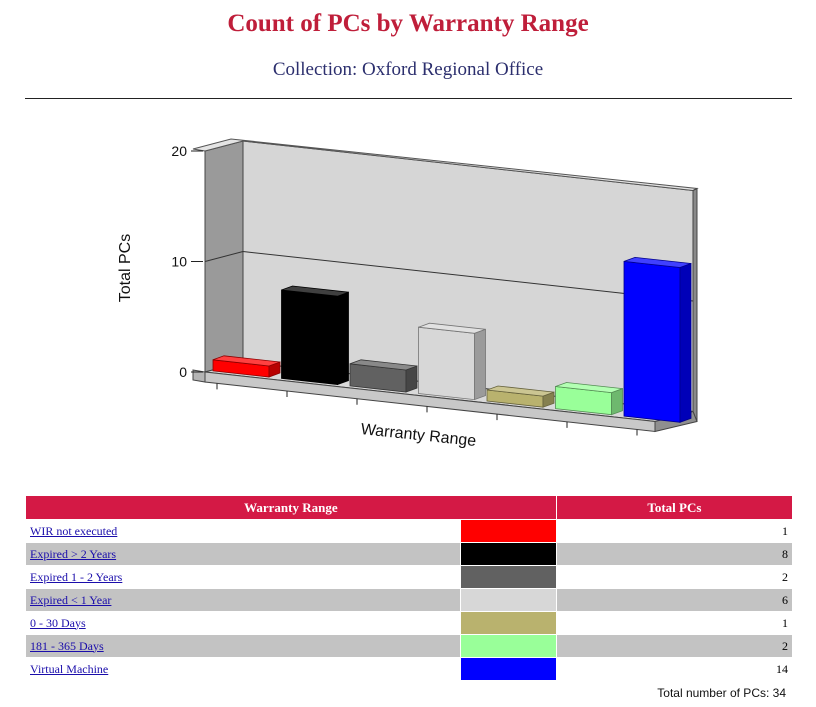 This screenshot has width=816, height=707. I want to click on chart-gridlines, so click(449, 276).